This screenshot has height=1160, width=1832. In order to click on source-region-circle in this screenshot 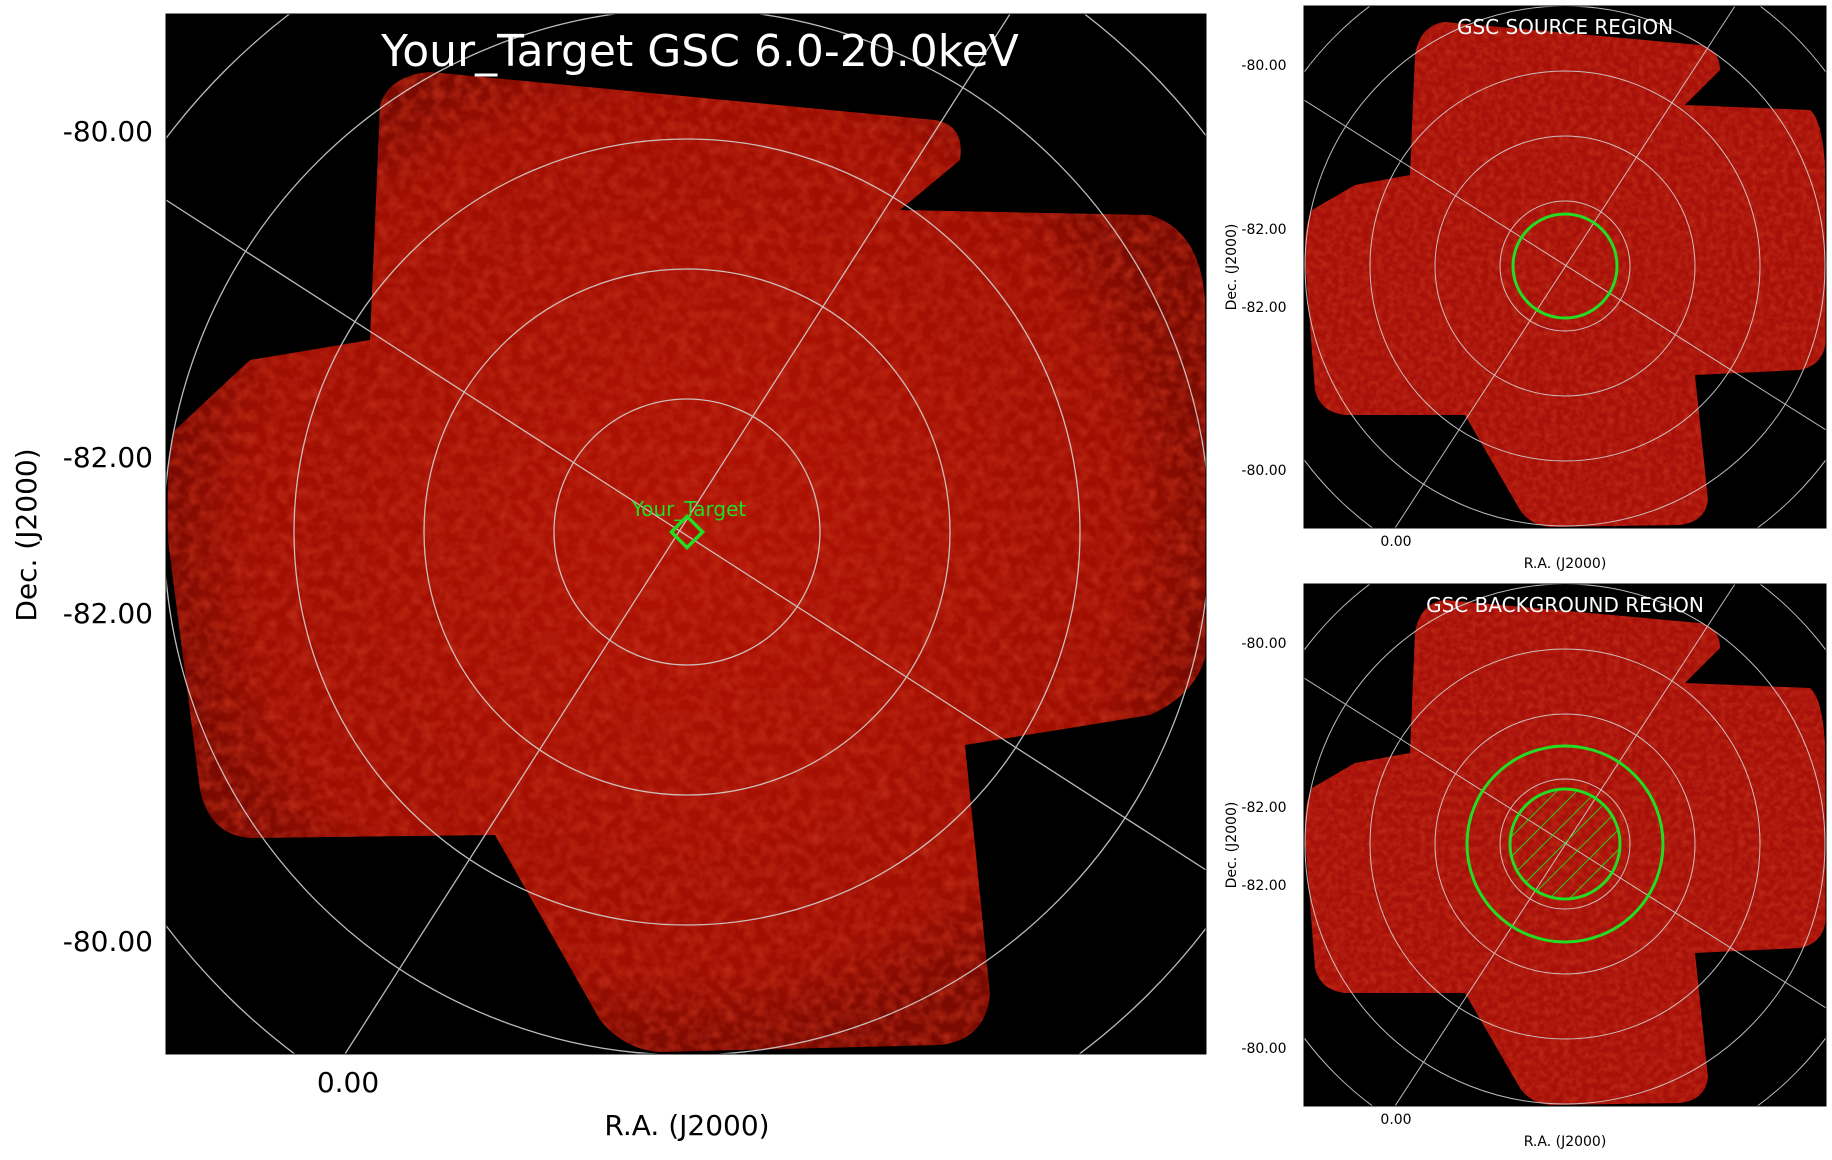, I will do `click(1565, 266)`.